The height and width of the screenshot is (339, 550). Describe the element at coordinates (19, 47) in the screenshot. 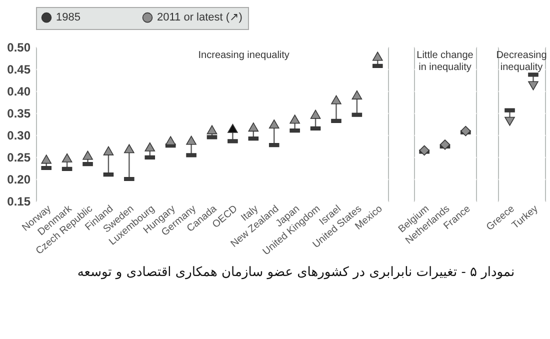

I see `y-tick-label: 0.50` at that location.